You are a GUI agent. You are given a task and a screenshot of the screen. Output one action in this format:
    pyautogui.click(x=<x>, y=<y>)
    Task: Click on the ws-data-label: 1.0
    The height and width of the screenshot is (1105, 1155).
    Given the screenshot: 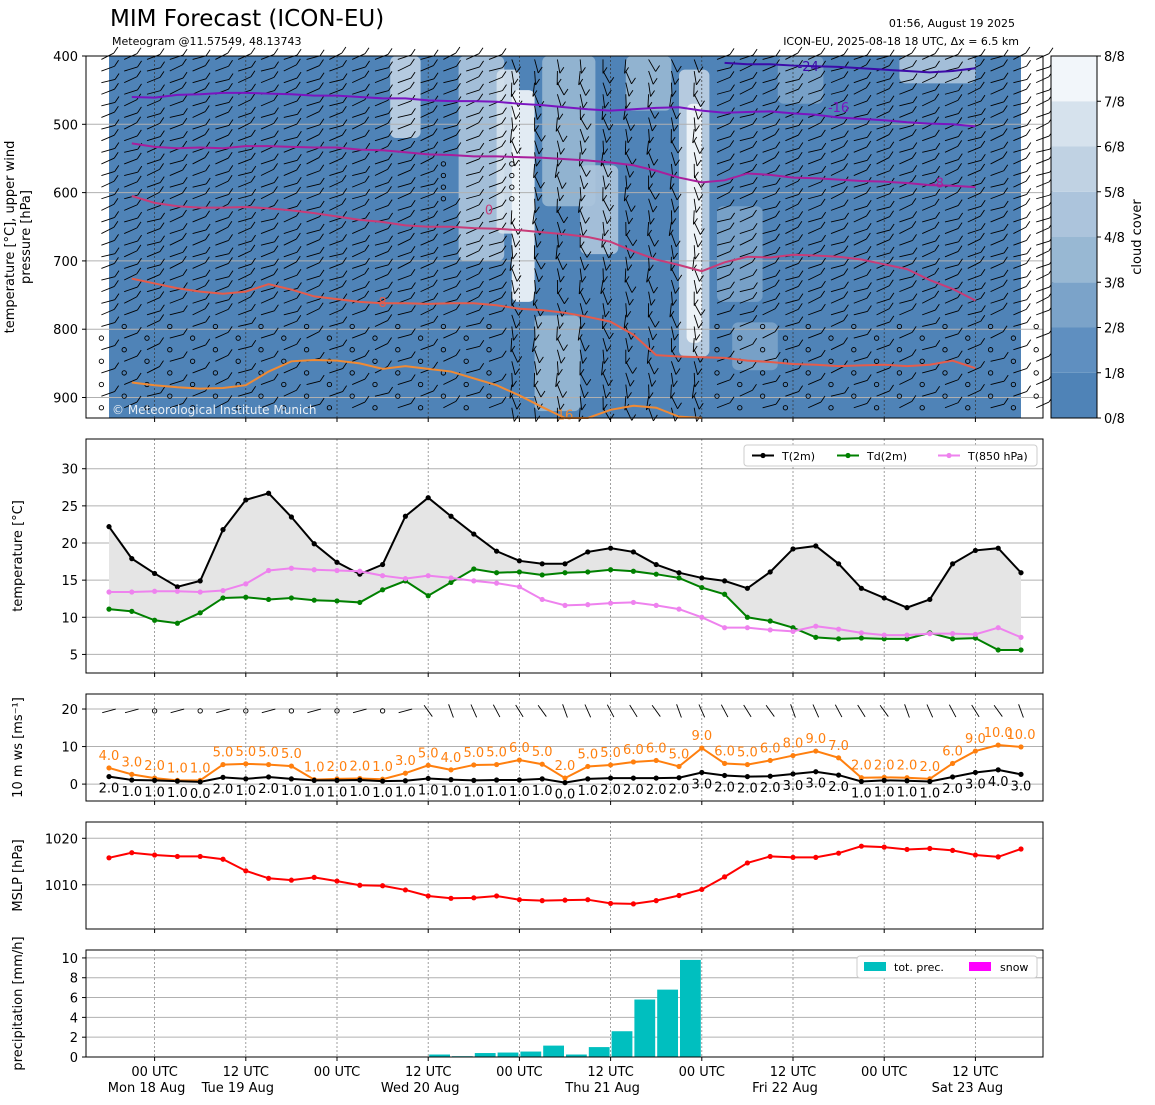 What is the action you would take?
    pyautogui.click(x=382, y=793)
    